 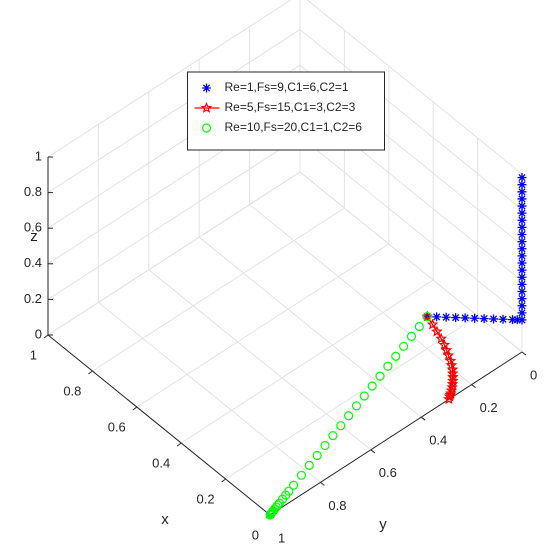 What do you see at coordinates (281, 537) in the screenshot?
I see `y-tick-label: 1` at bounding box center [281, 537].